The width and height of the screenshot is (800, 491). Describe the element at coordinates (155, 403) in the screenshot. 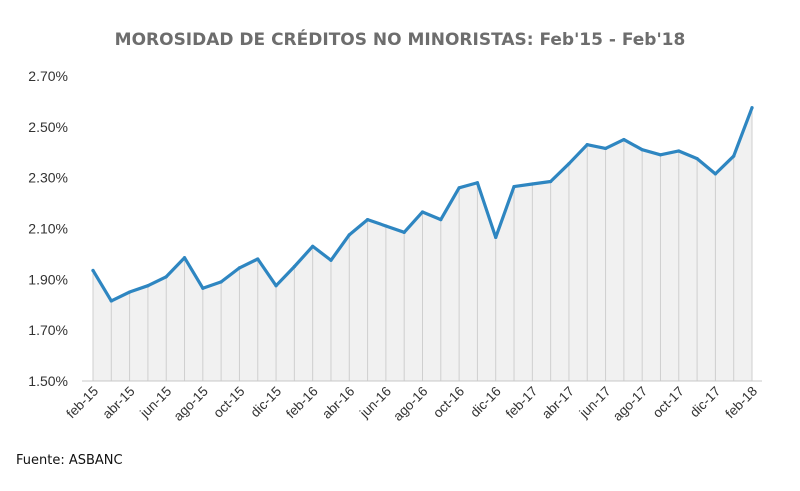

I see `x-tick-label: jun-15` at that location.